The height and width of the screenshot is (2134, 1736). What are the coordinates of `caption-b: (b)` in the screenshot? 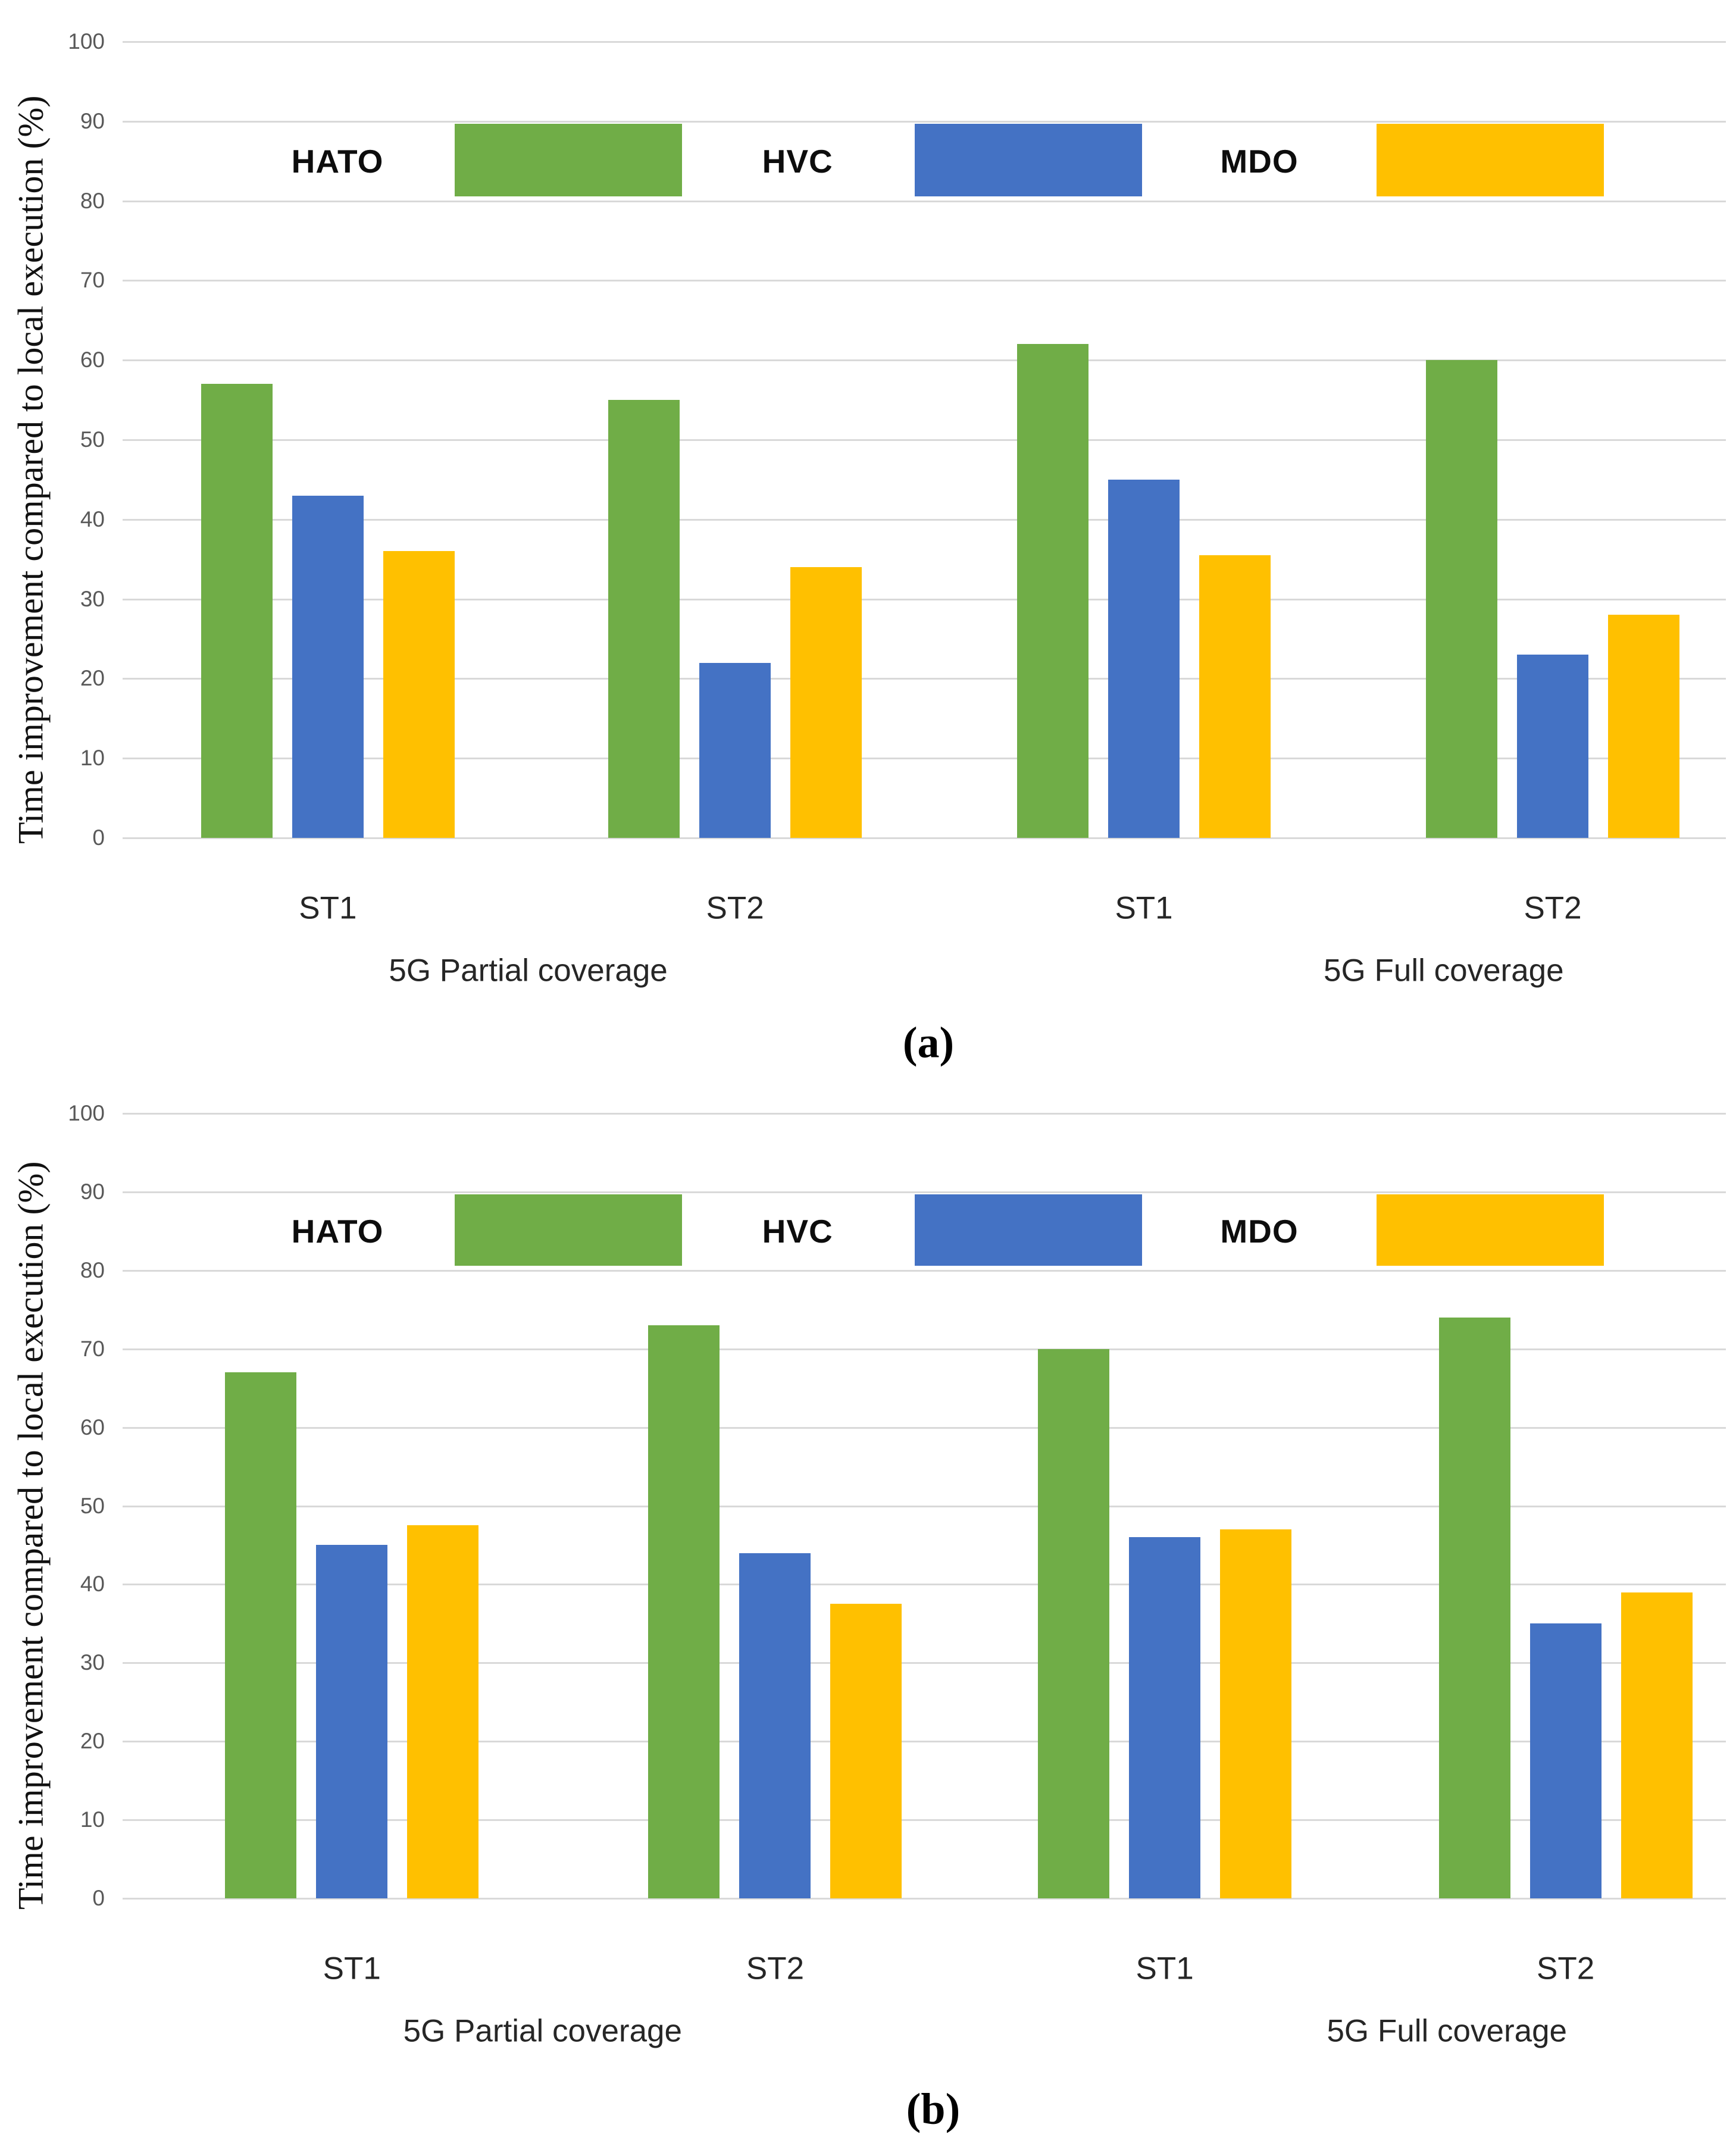 It's located at (933, 2109).